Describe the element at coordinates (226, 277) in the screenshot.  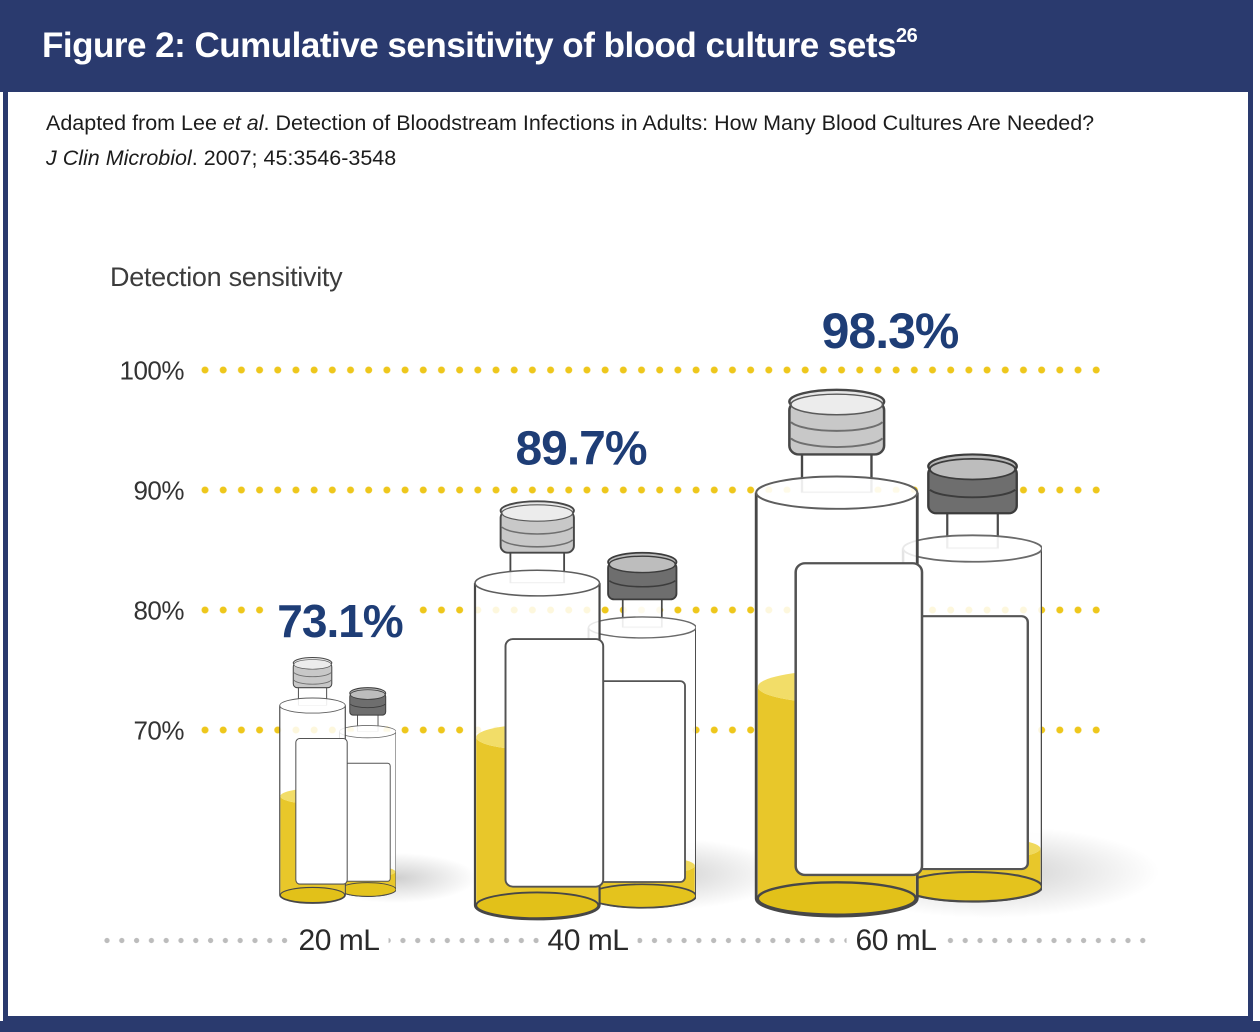
I see `chart-title: Detection sensitivity` at that location.